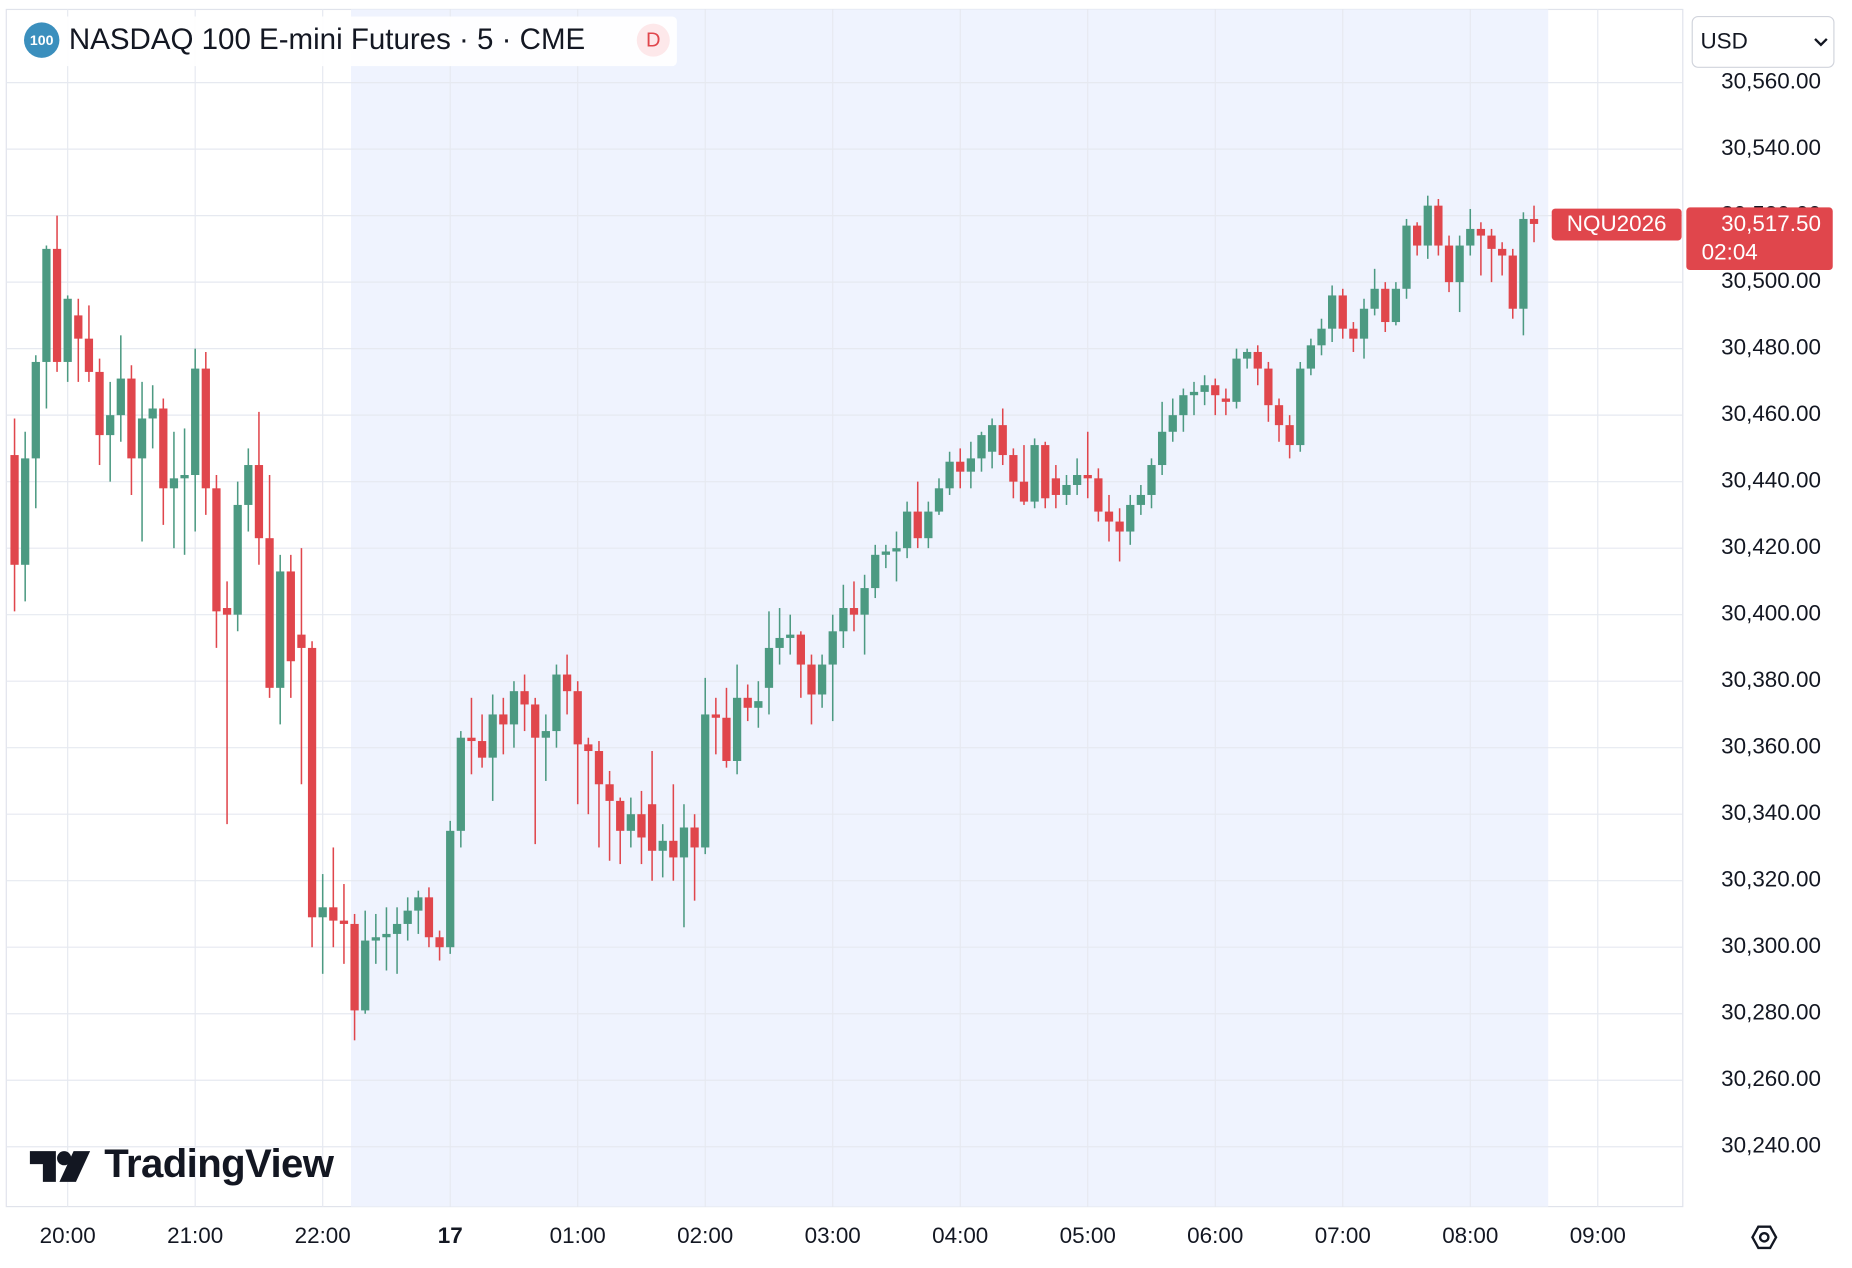 This screenshot has height=1268, width=1852. Describe the element at coordinates (1088, 1235) in the screenshot. I see `x-tick-label: 05:00` at that location.